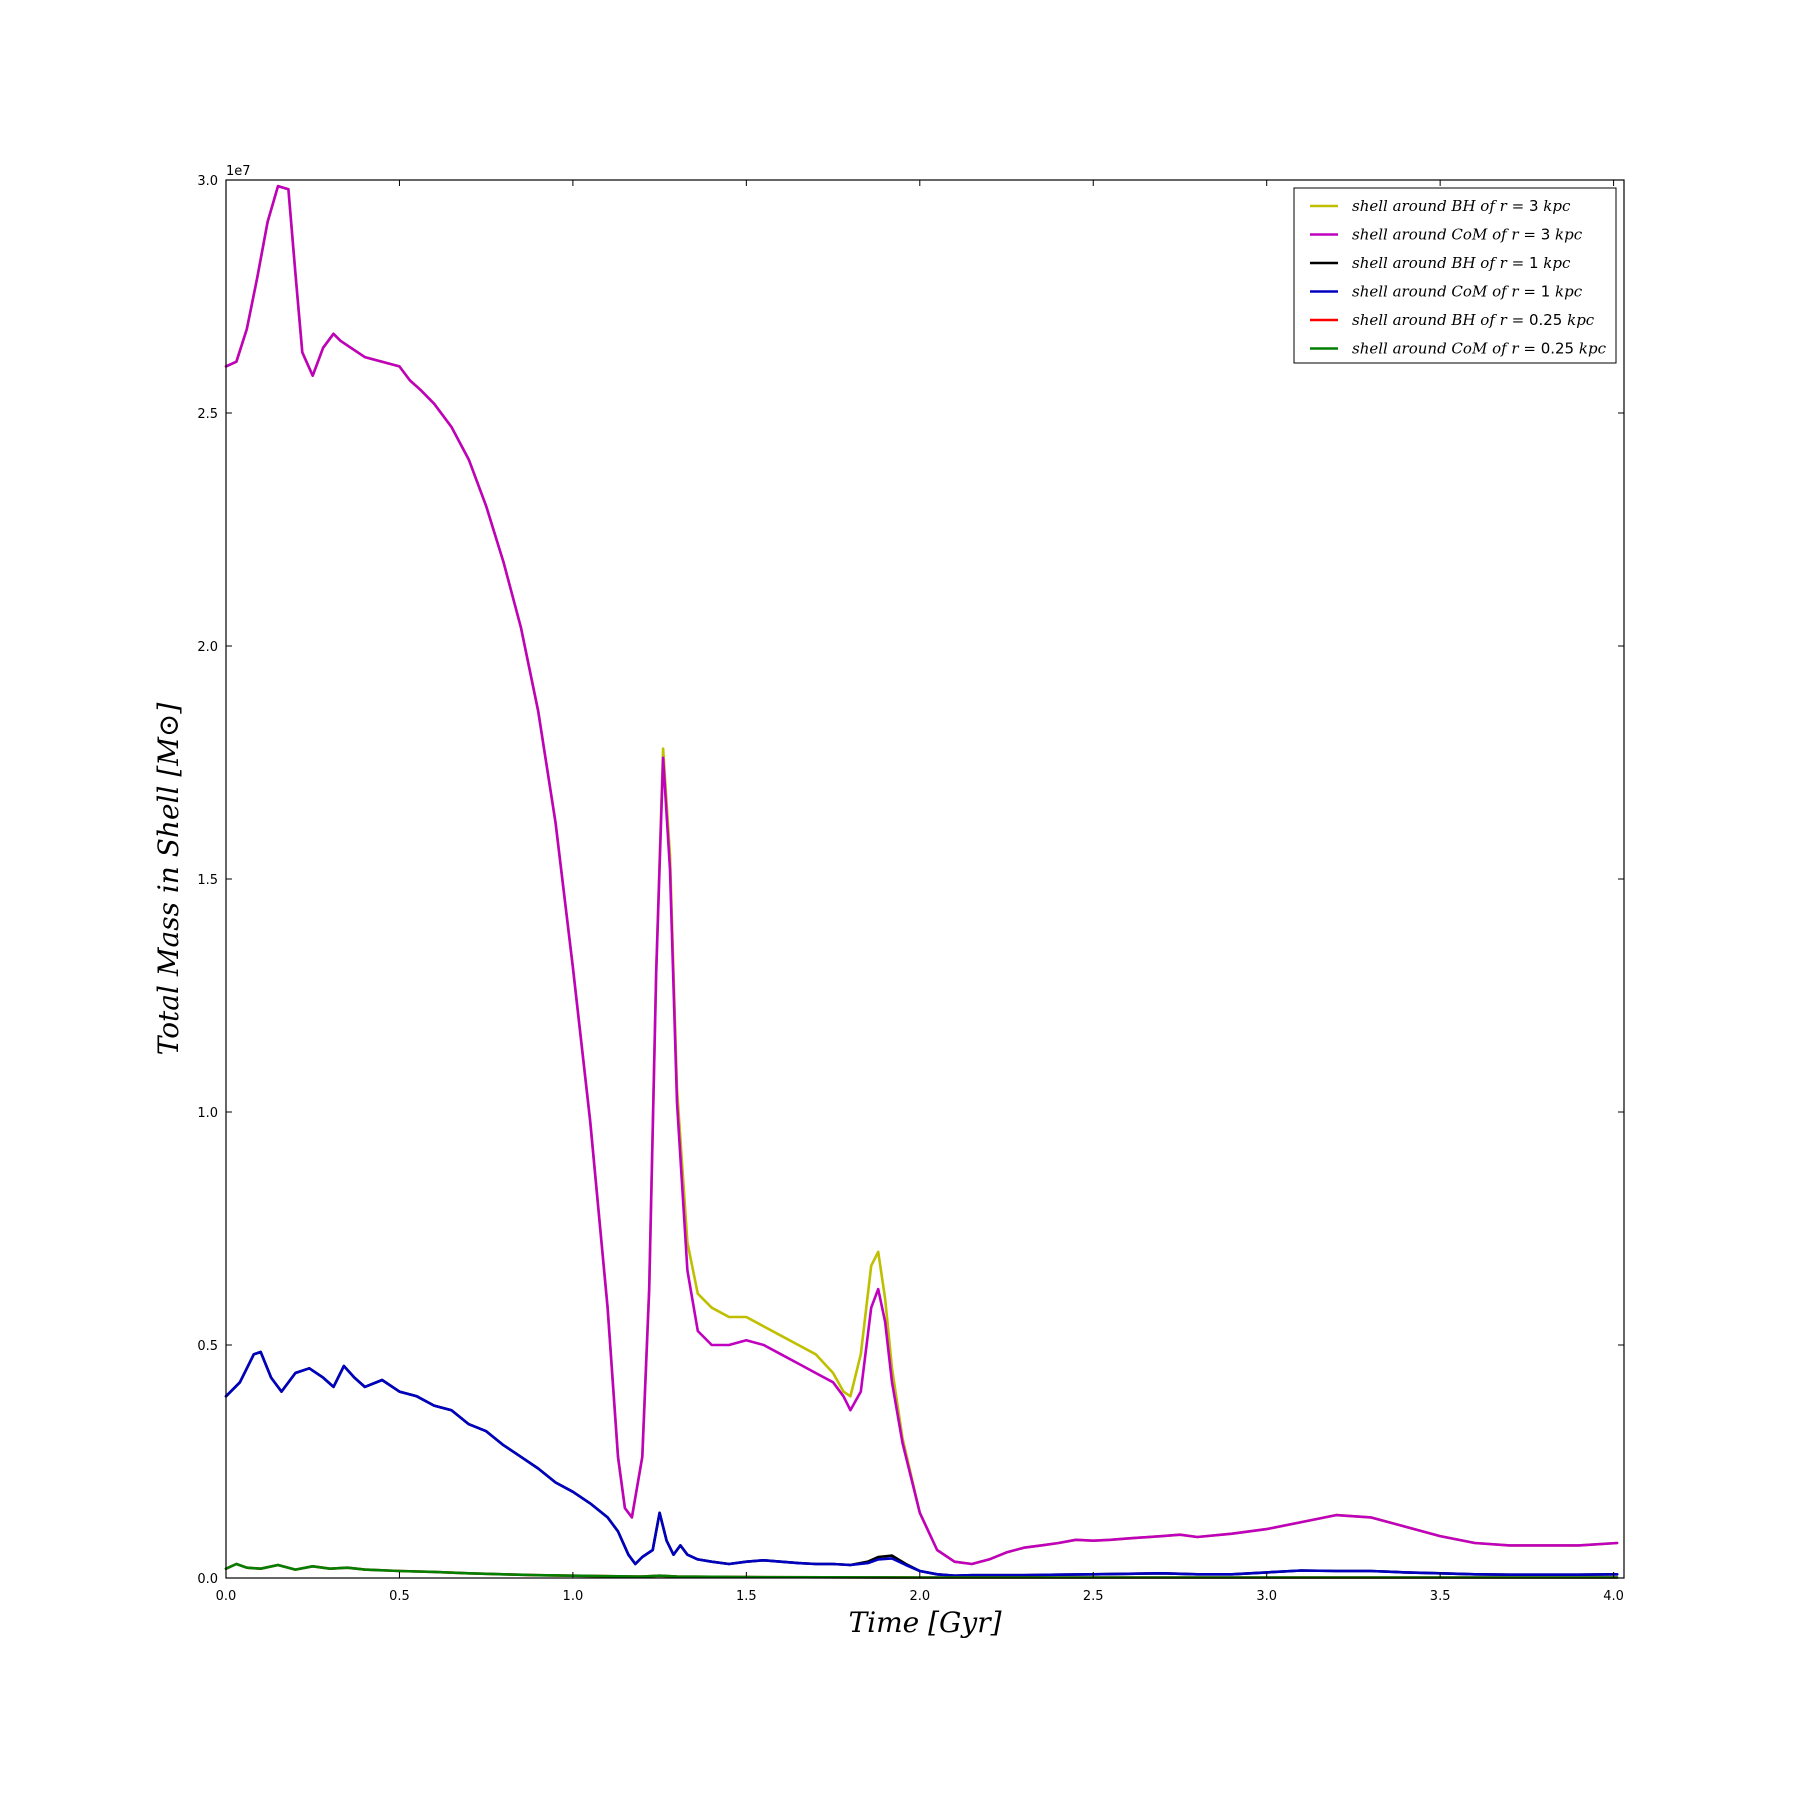 This screenshot has width=1800, height=1800. What do you see at coordinates (924, 1622) in the screenshot?
I see `x-axis-label: Time [Gyr]` at bounding box center [924, 1622].